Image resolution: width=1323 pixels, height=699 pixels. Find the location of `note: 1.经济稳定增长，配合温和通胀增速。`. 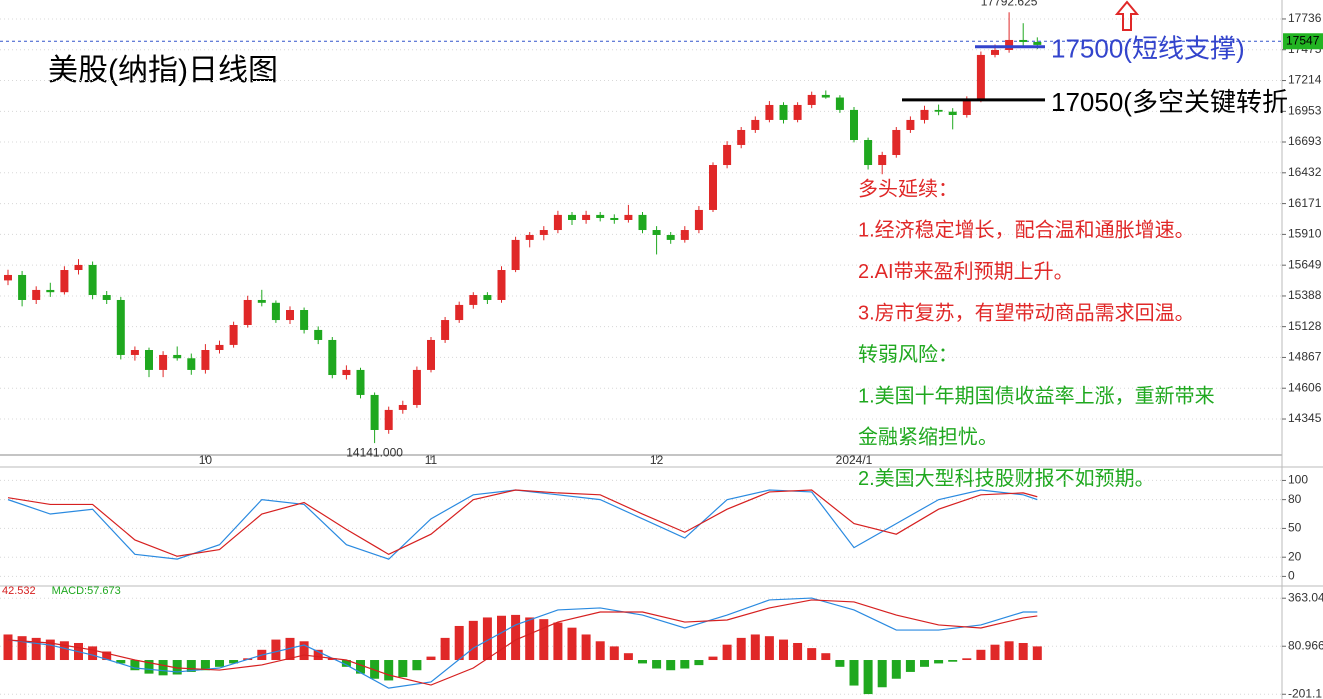

note: 1.经济稳定增长，配合温和通胀增速。 is located at coordinates (1026, 230).